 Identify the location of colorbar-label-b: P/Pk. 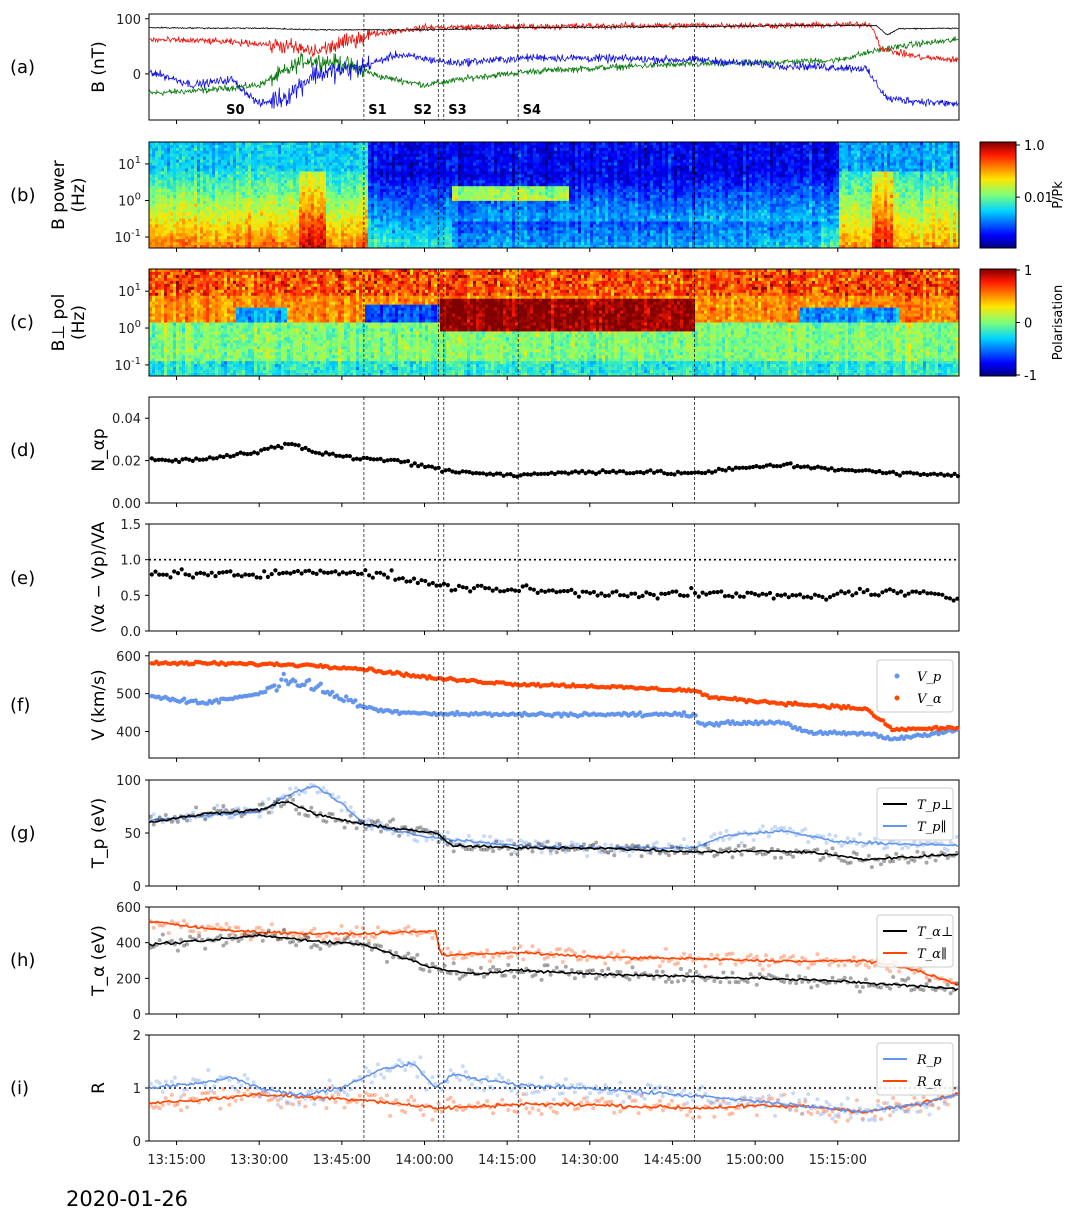
(1058, 195).